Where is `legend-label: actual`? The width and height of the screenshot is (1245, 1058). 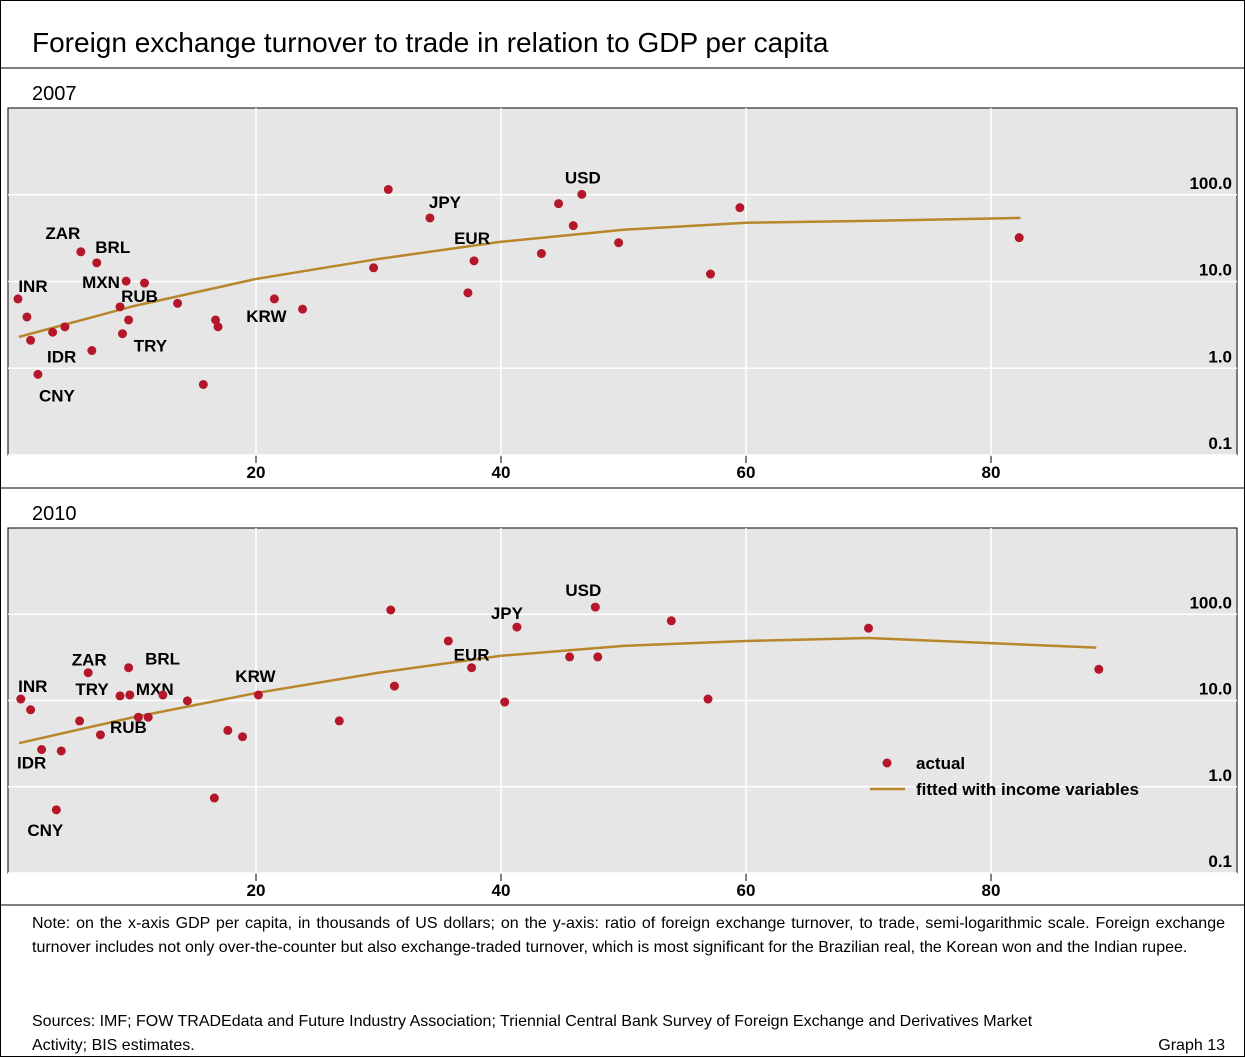 legend-label: actual is located at coordinates (940, 763).